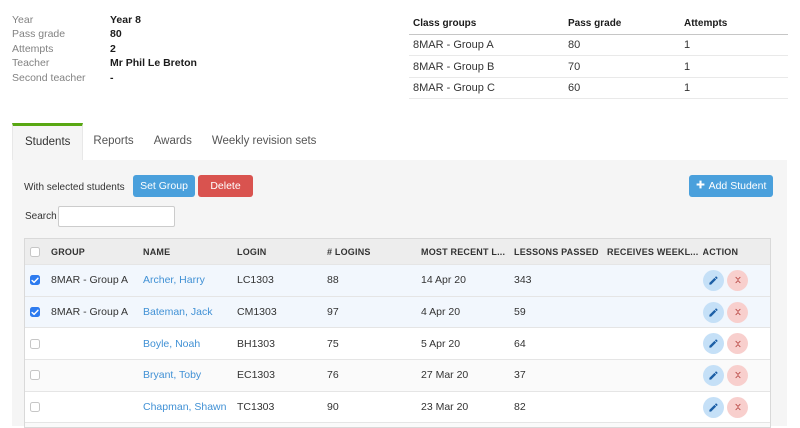  I want to click on tab: Weekly revision sets, so click(264, 141).